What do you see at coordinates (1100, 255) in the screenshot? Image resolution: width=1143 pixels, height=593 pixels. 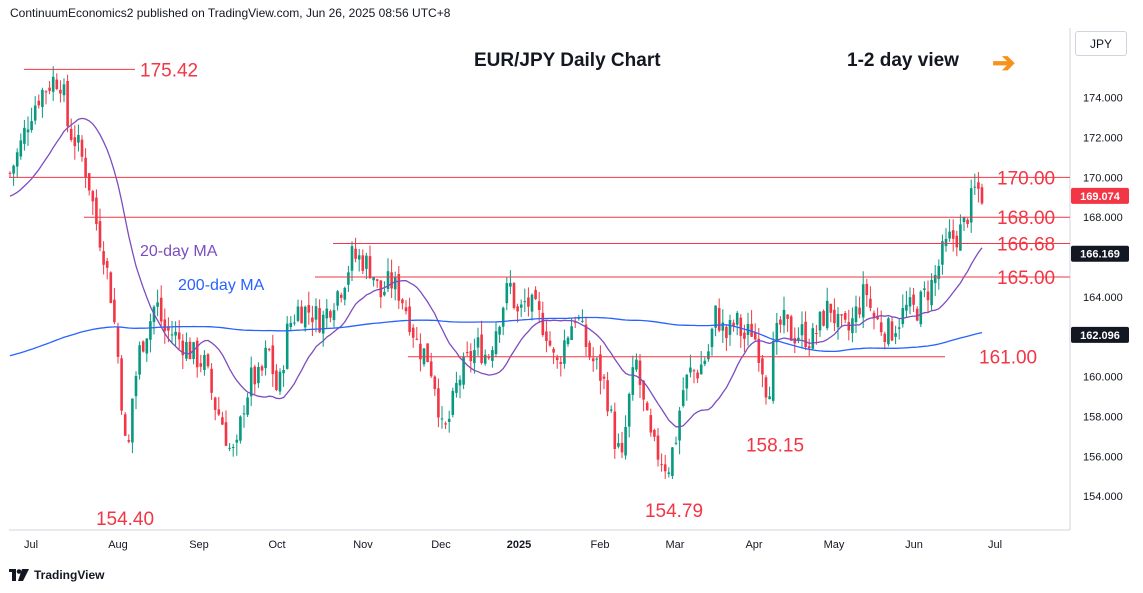 I see `ma20-price-tag: 166.169` at bounding box center [1100, 255].